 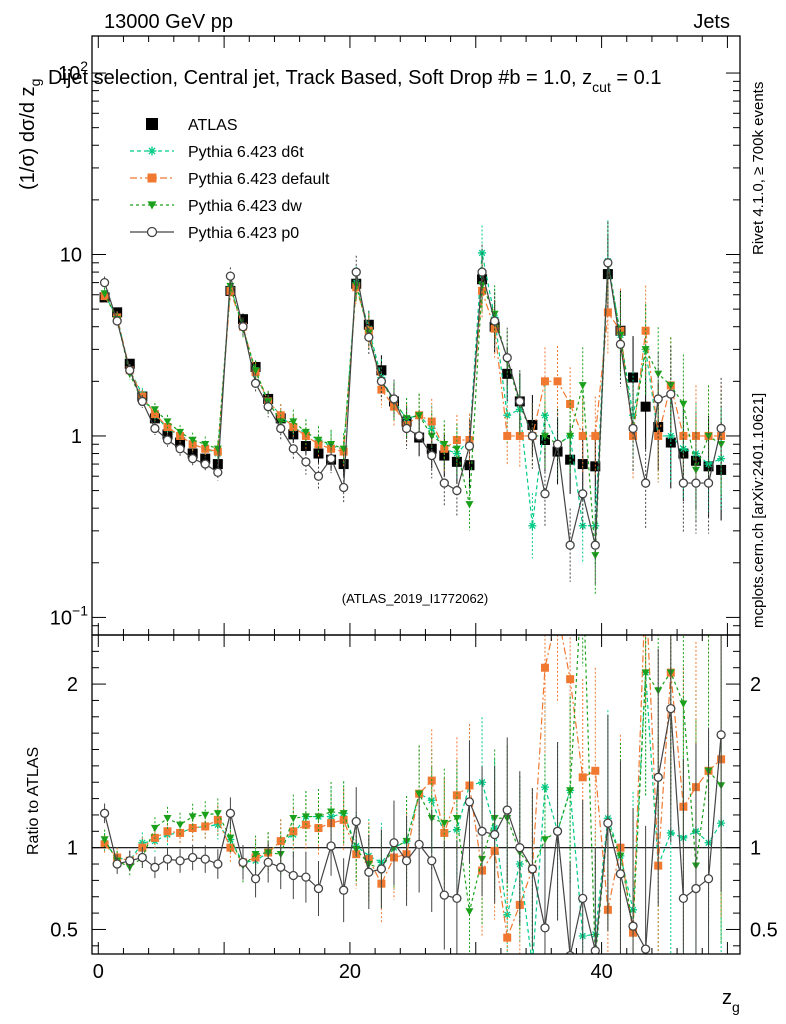 I want to click on legend-label: Pythia 6.423 default, so click(x=259, y=179).